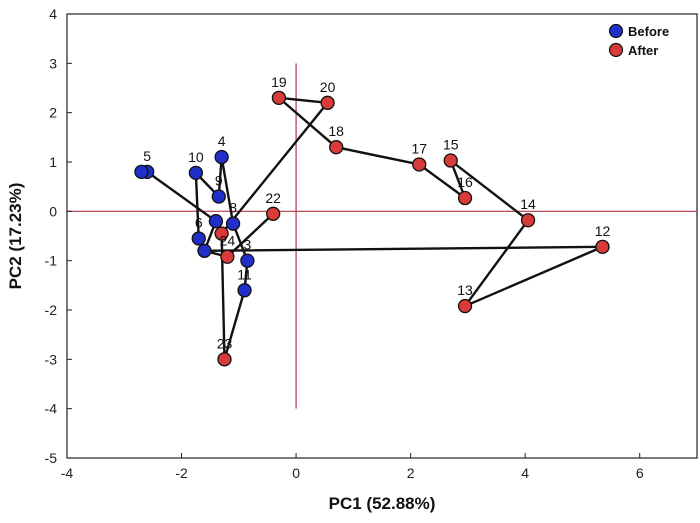  I want to click on x-axis-ticks: -4 -2 0 2 4 6, so click(352, 467).